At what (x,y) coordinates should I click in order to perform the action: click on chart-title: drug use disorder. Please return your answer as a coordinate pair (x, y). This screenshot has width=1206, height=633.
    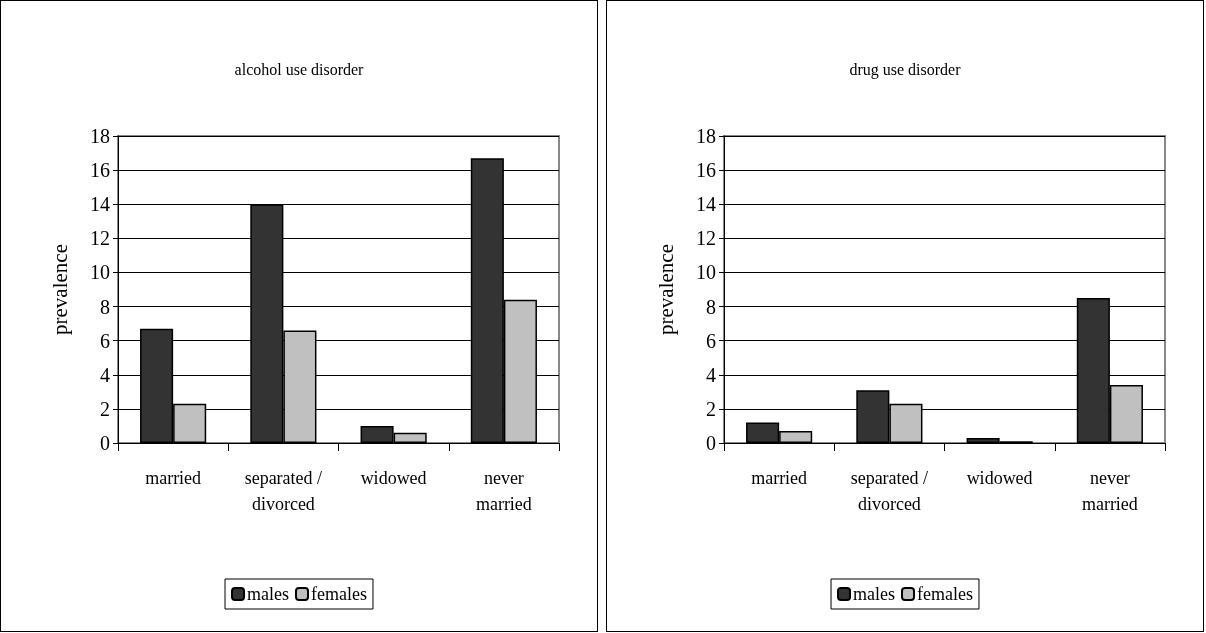
    Looking at the image, I should click on (905, 69).